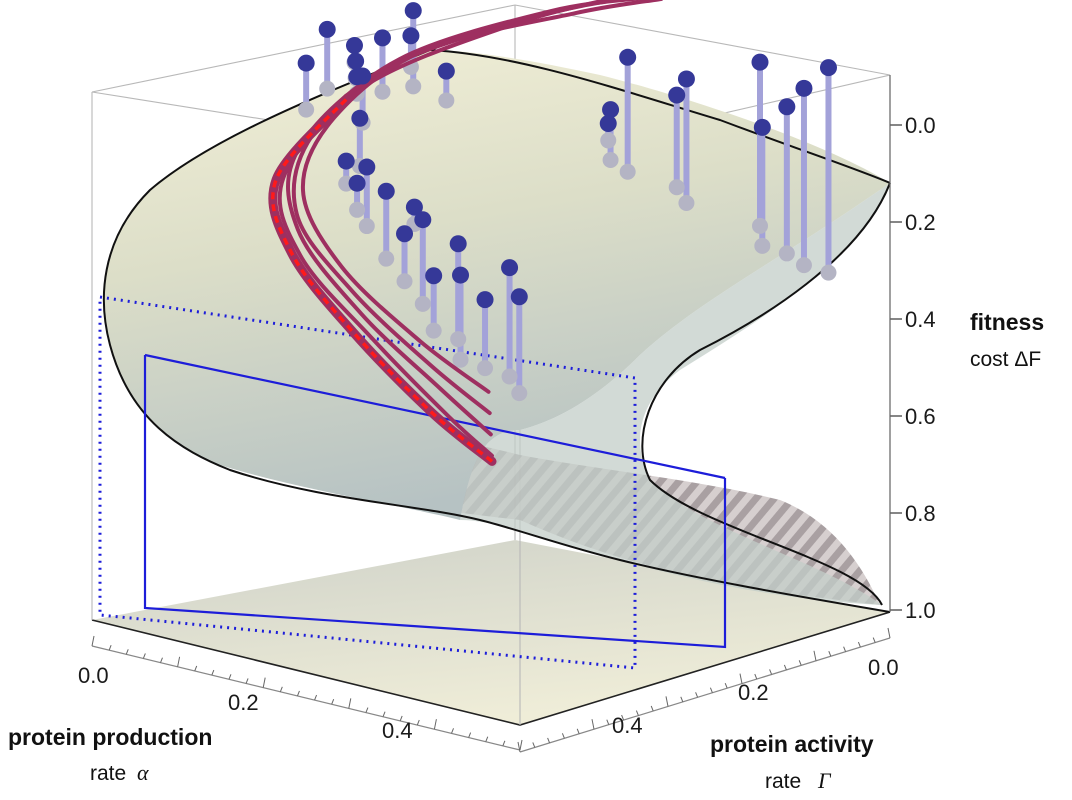 This screenshot has height=800, width=1072. What do you see at coordinates (705, 695) in the screenshot?
I see `gamma-axis-line` at bounding box center [705, 695].